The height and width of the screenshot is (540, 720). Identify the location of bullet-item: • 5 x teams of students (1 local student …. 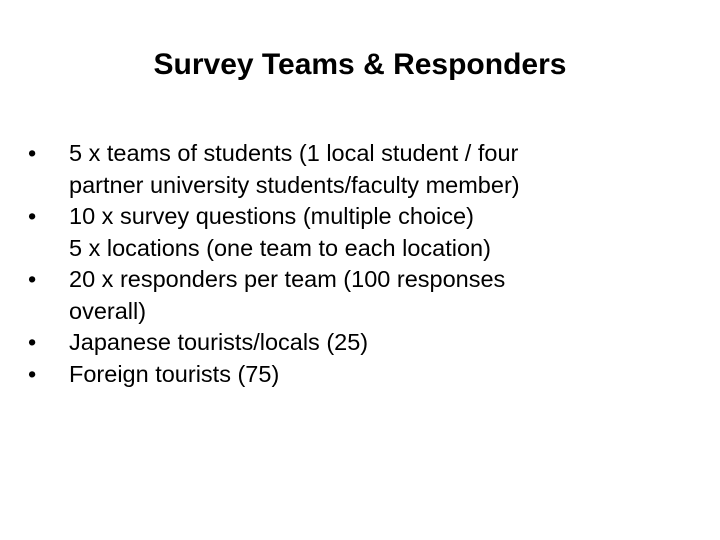
(358, 169).